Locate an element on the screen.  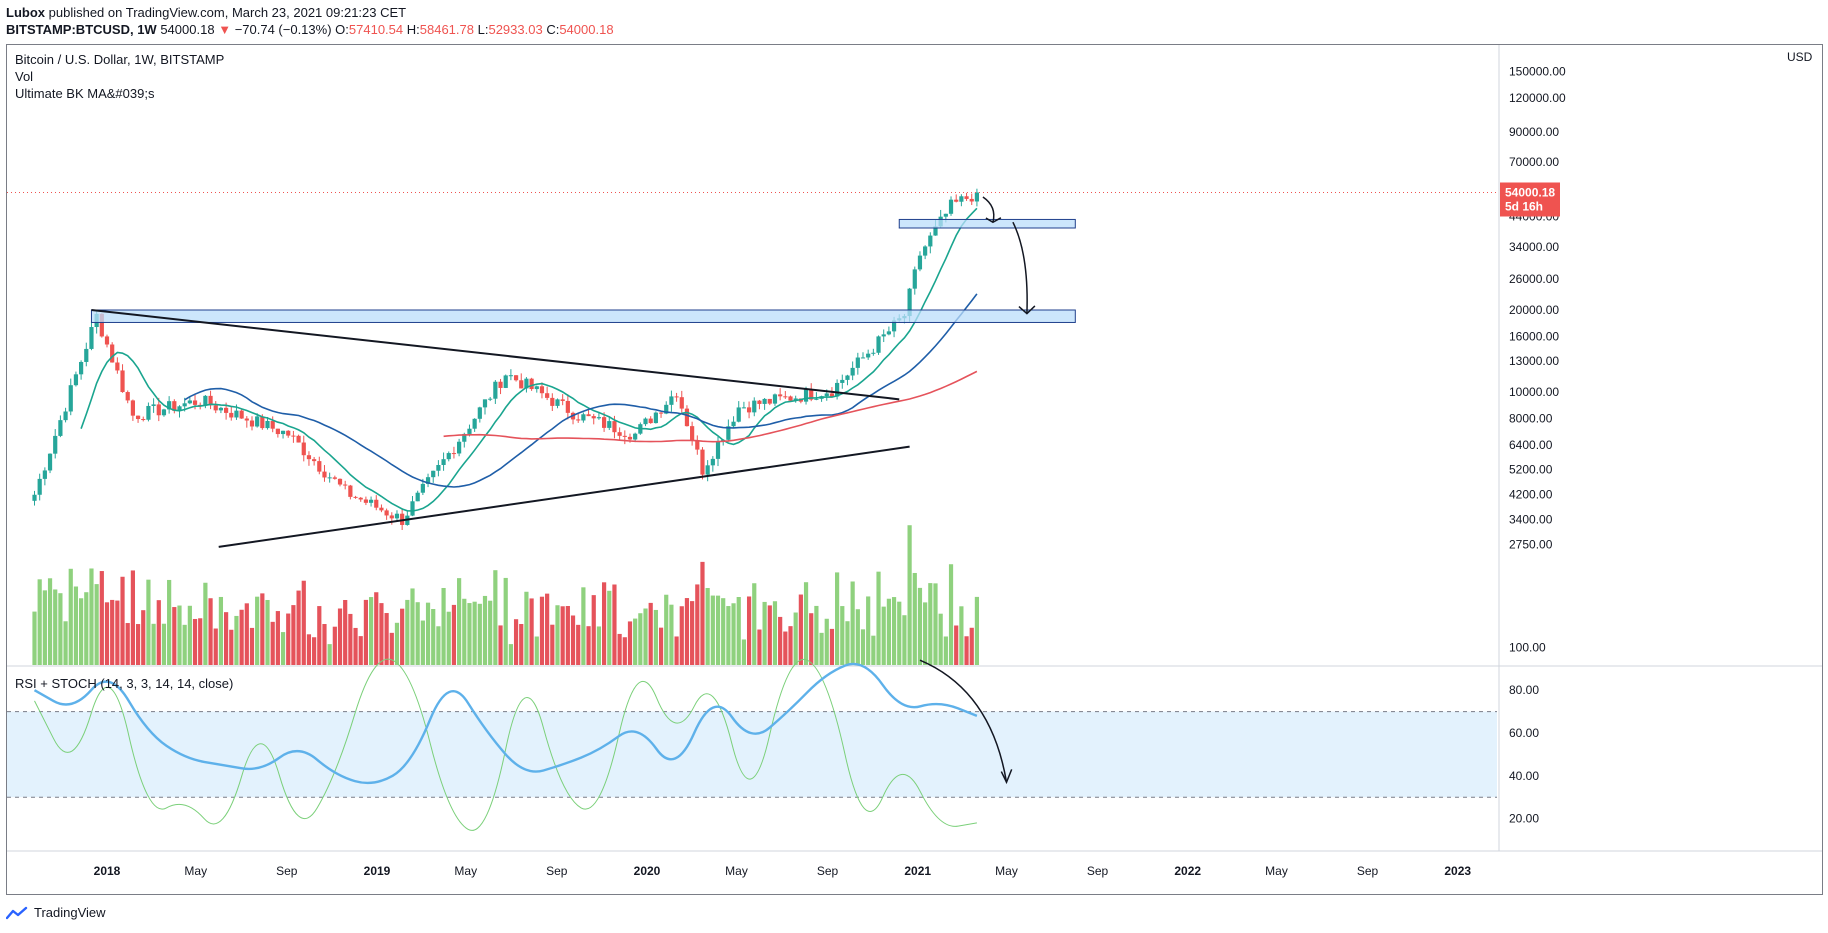
last-price-countdown: 5d 16h is located at coordinates (1524, 206).